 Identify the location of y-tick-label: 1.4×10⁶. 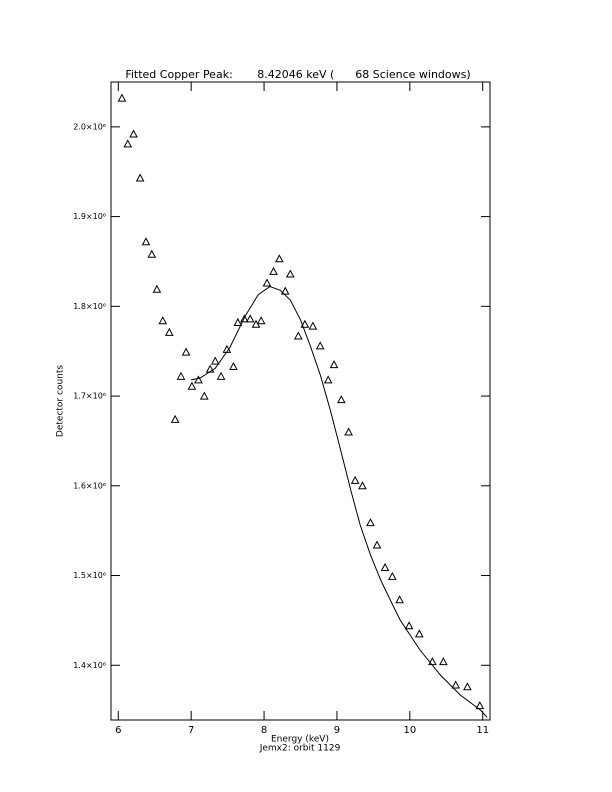
(89, 665).